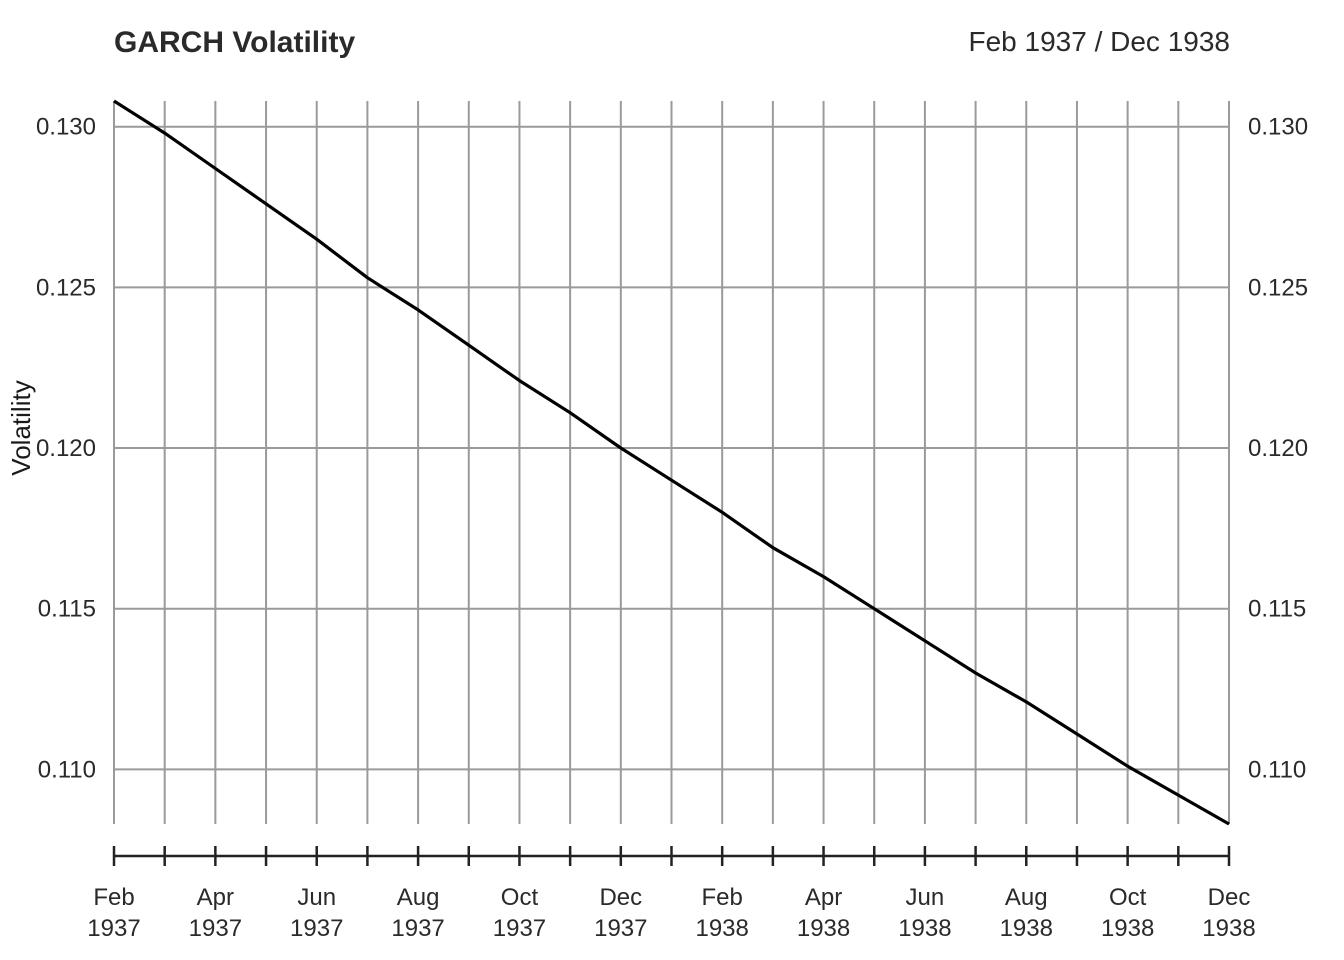 This screenshot has height=960, width=1344. What do you see at coordinates (66, 287) in the screenshot?
I see `y-tick-label-left: 0.125` at bounding box center [66, 287].